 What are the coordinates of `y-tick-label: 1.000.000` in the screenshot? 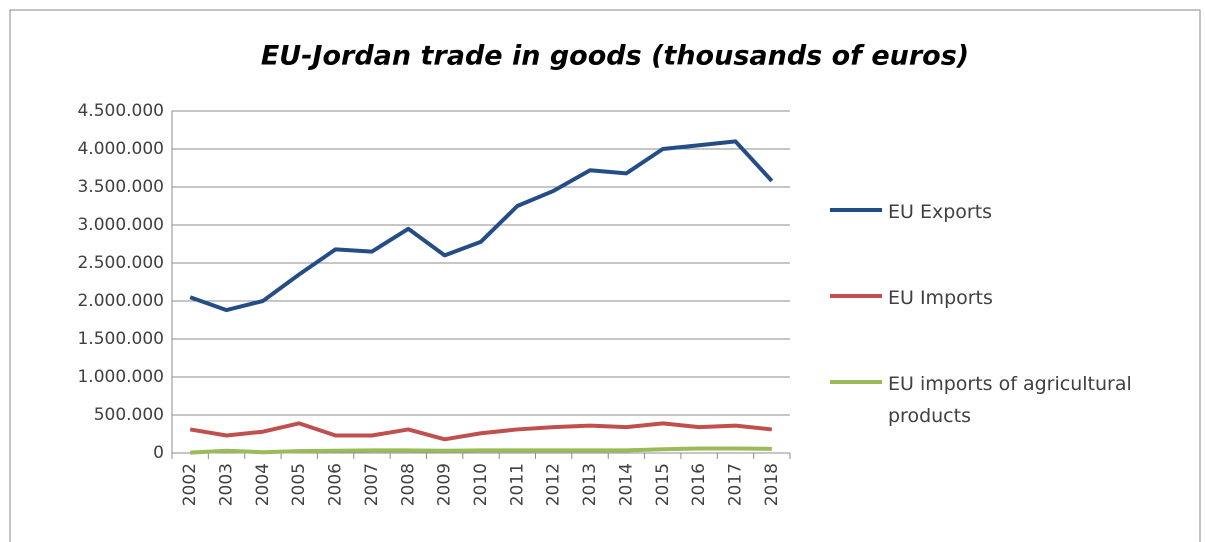 It's located at (120, 377).